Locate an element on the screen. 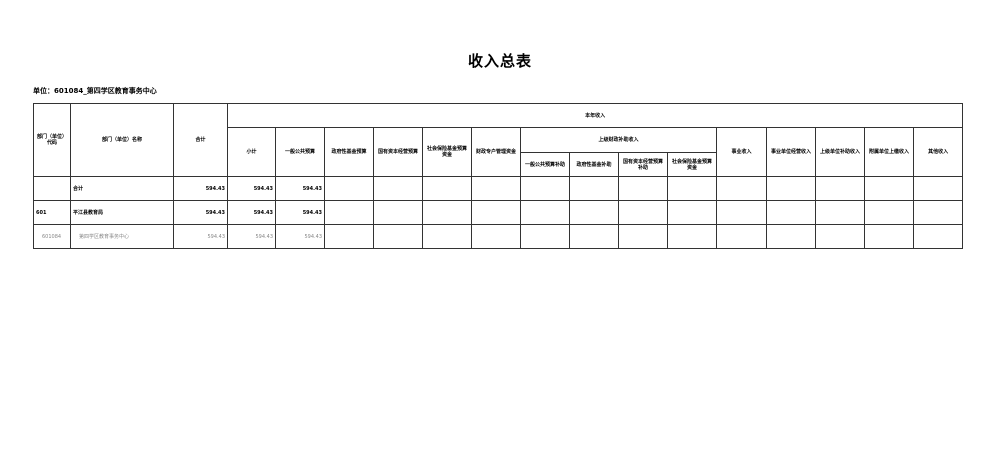  cell-name: 第四学区教育事务中心 is located at coordinates (122, 236).